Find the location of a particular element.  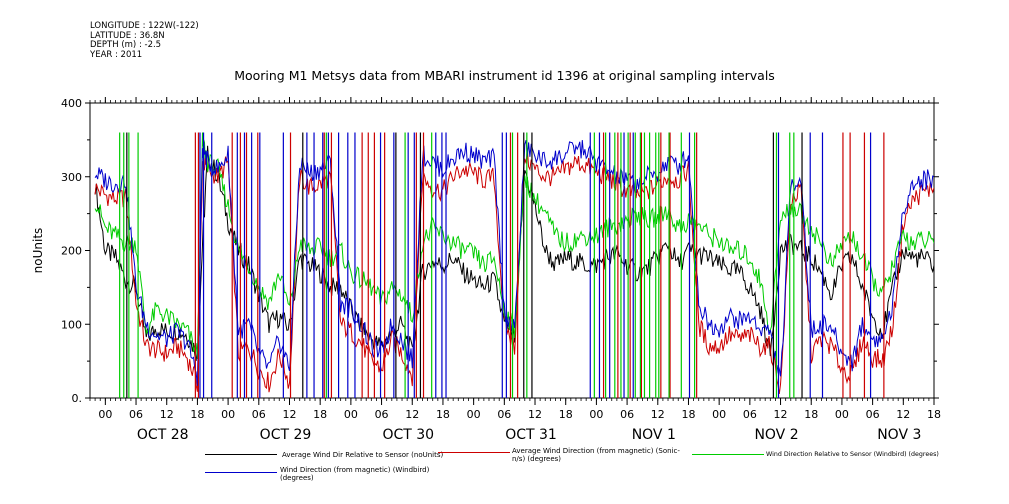

x-day-label: OCT 31 is located at coordinates (531, 435).